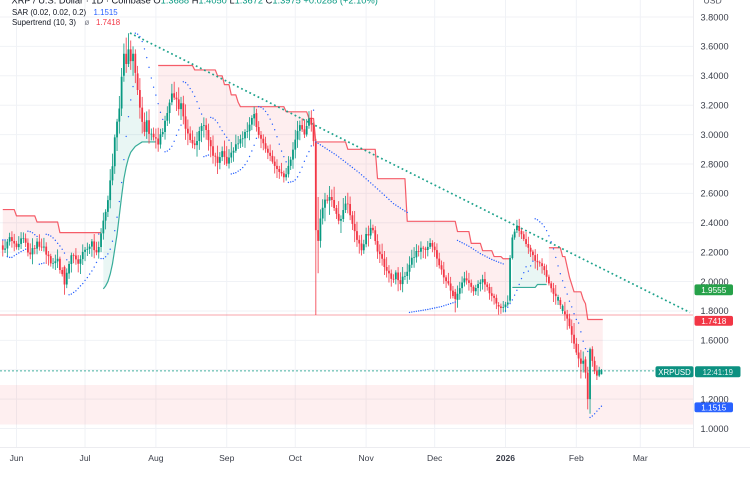 Image resolution: width=750 pixels, height=480 pixels. Describe the element at coordinates (576, 458) in the screenshot. I see `svg-text: Feb` at that location.